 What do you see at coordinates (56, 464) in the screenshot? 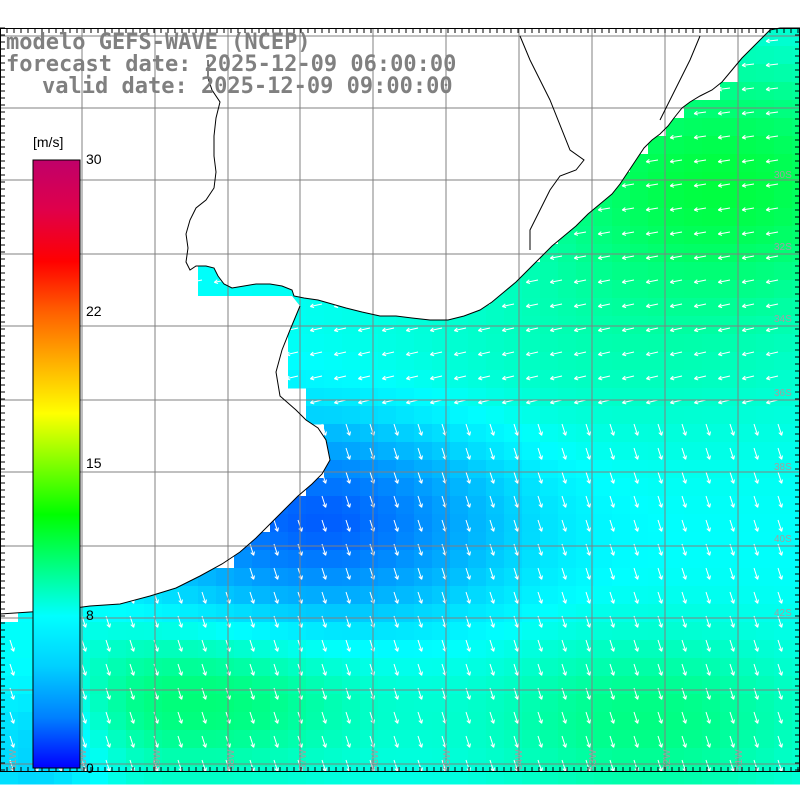
I see `colorbar-scale` at bounding box center [56, 464].